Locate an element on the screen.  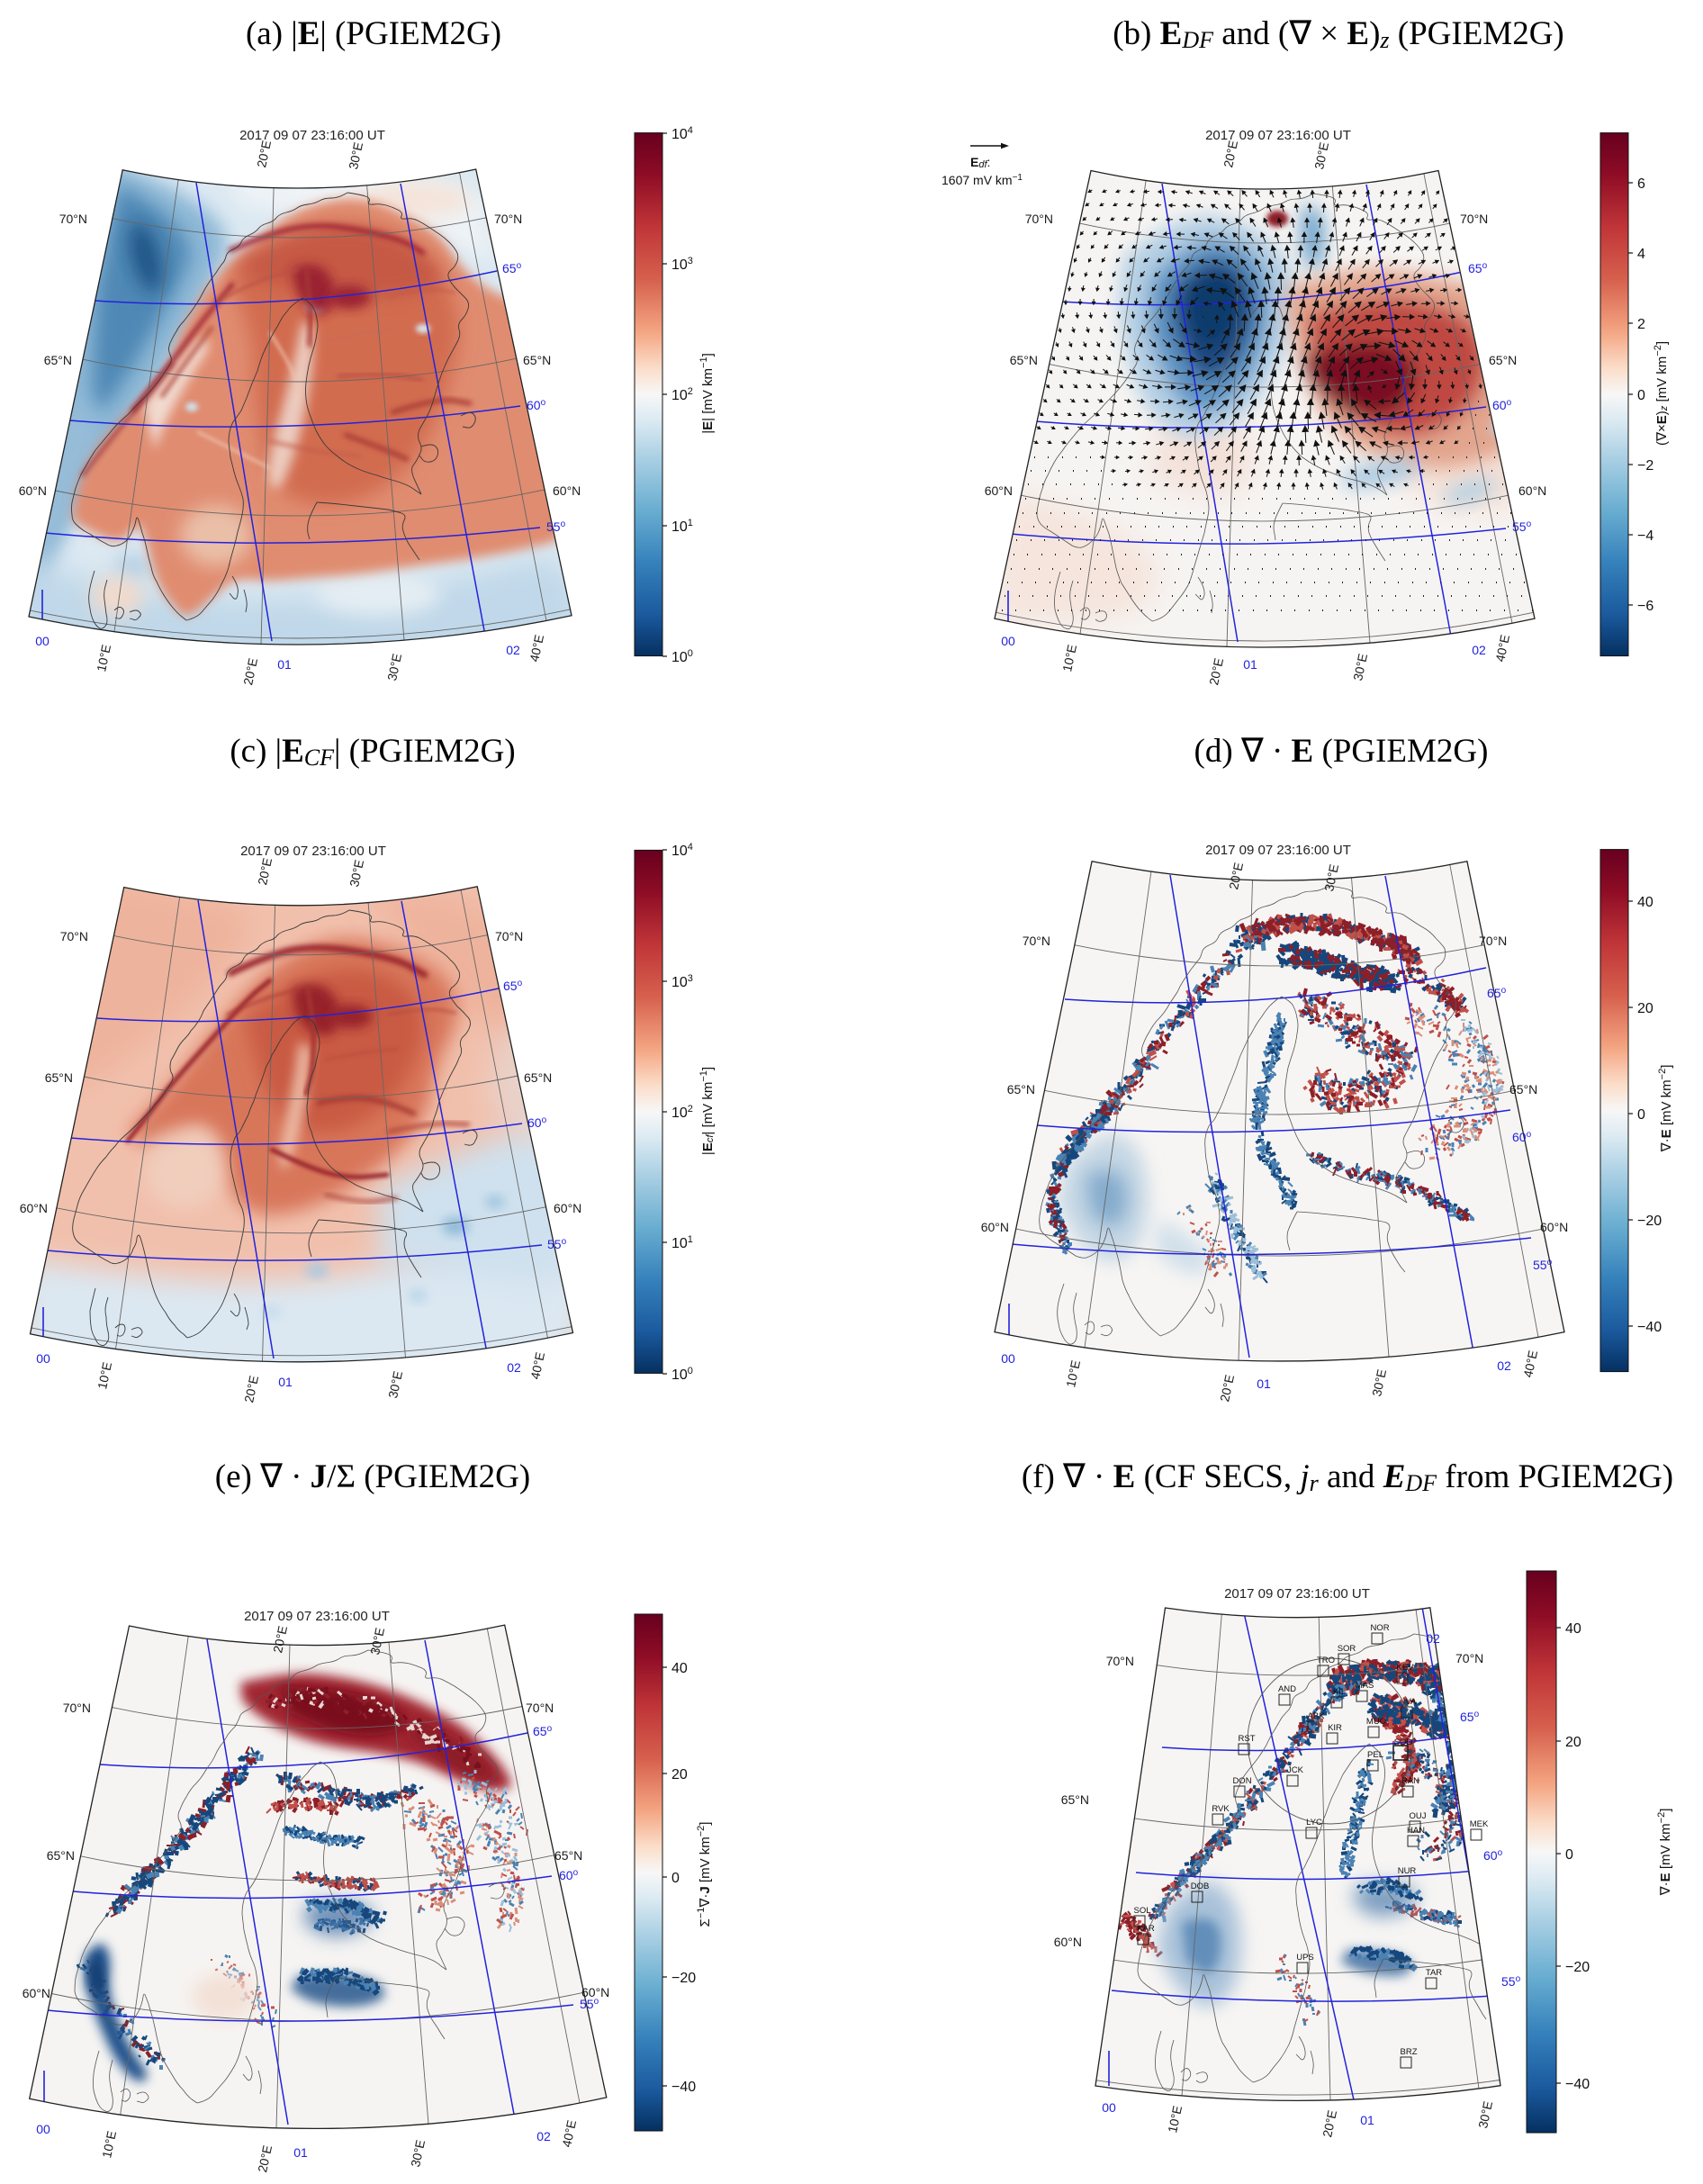
svg-text: Σ−1∇·J [mV km−2] is located at coordinates (705, 1874).